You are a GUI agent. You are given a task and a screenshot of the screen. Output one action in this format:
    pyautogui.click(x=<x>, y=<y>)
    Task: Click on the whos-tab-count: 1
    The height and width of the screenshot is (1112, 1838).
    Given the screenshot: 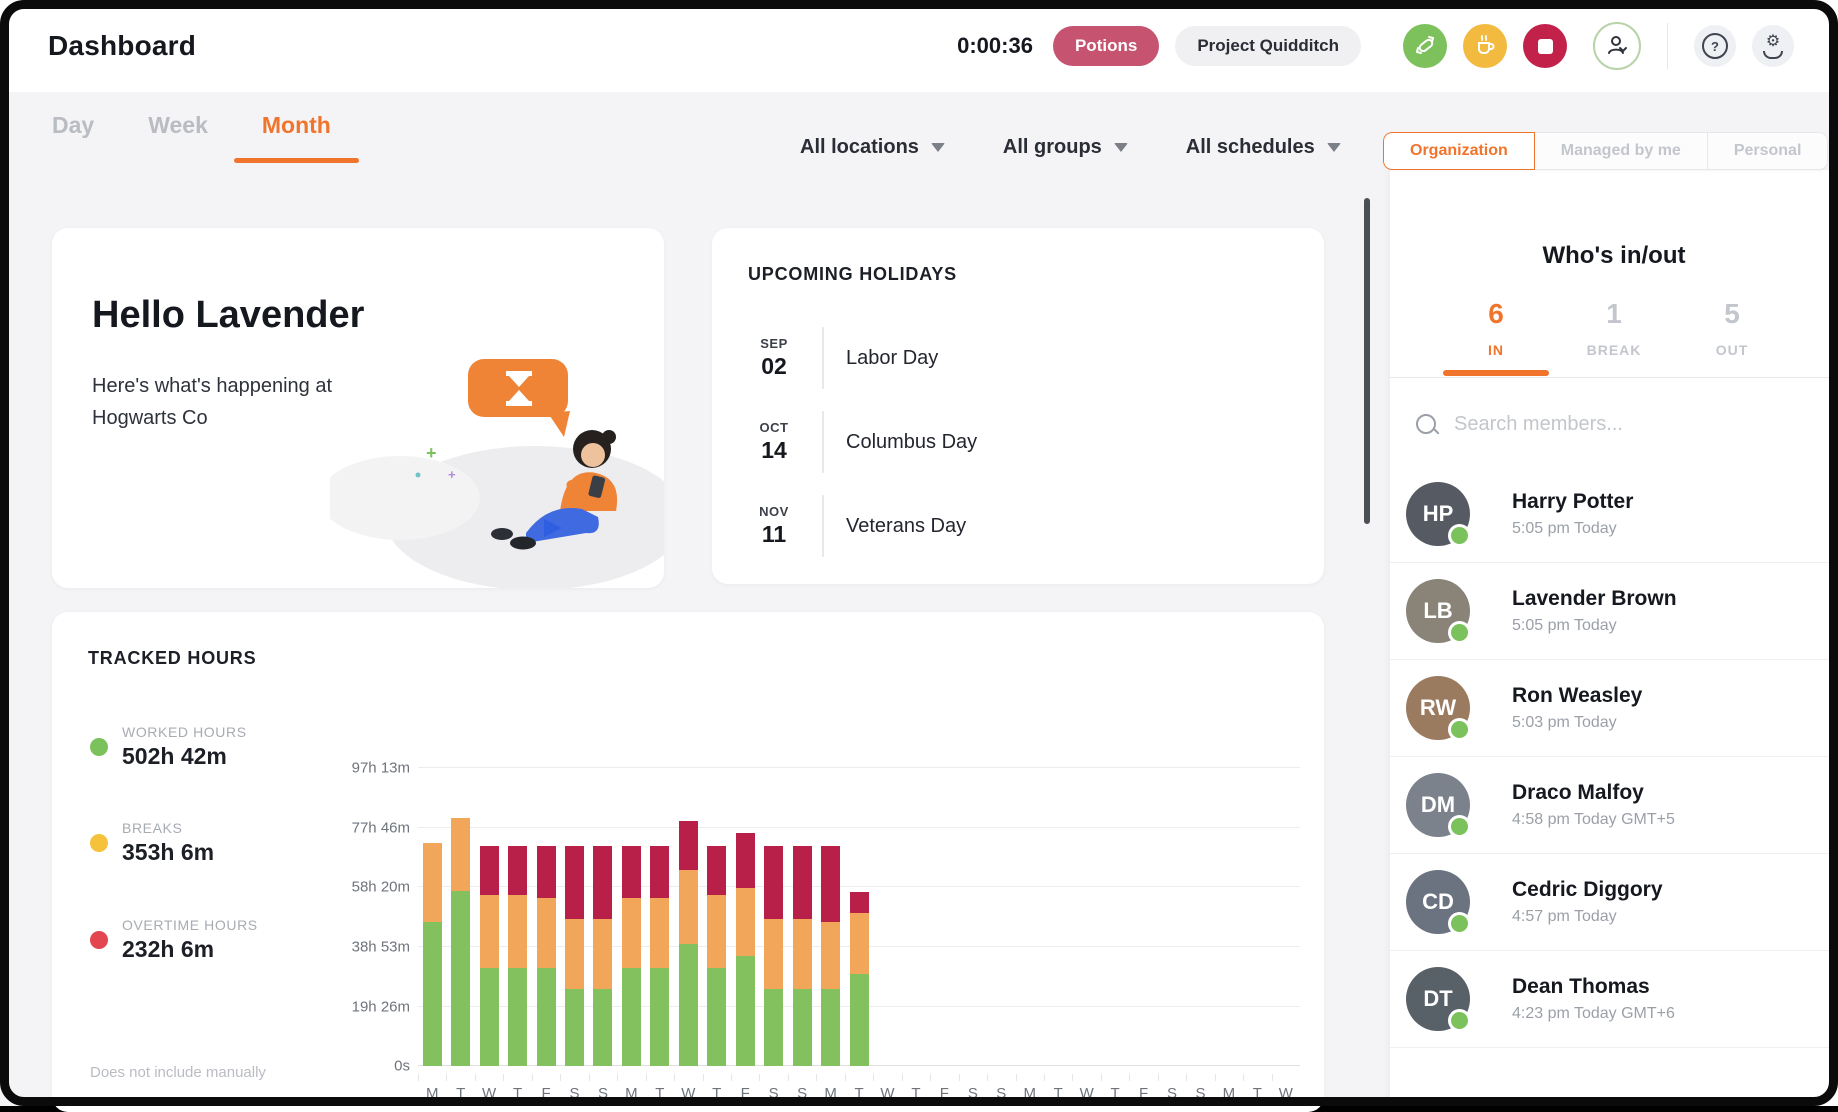 What is the action you would take?
    pyautogui.click(x=1614, y=313)
    